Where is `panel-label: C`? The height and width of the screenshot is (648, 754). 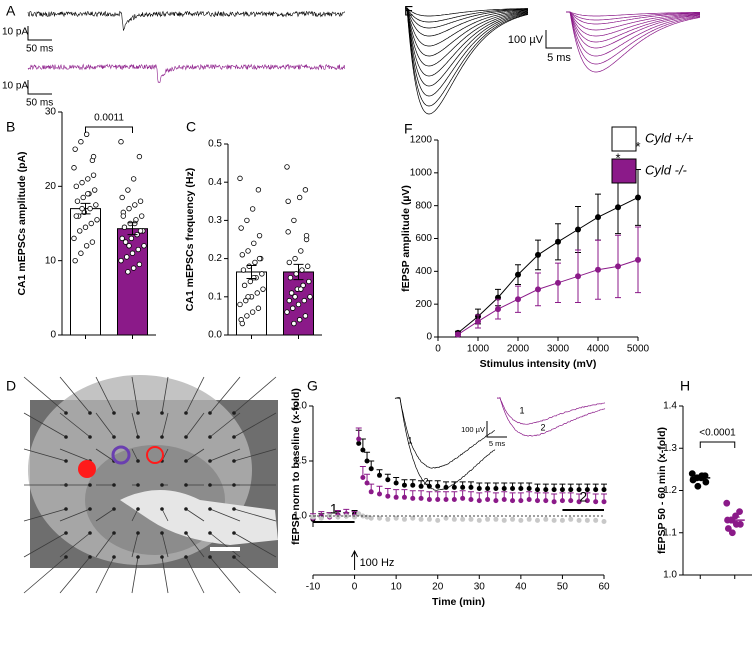 panel-label: C is located at coordinates (191, 127).